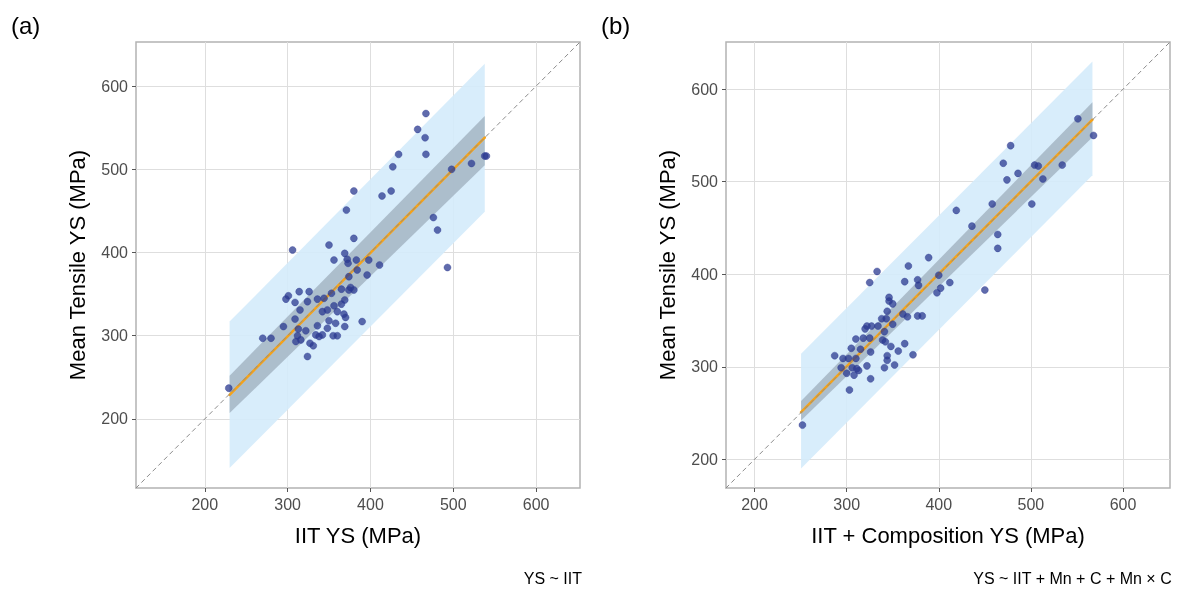  I want to click on x-axis-title: IIT YS (MPa), so click(358, 535).